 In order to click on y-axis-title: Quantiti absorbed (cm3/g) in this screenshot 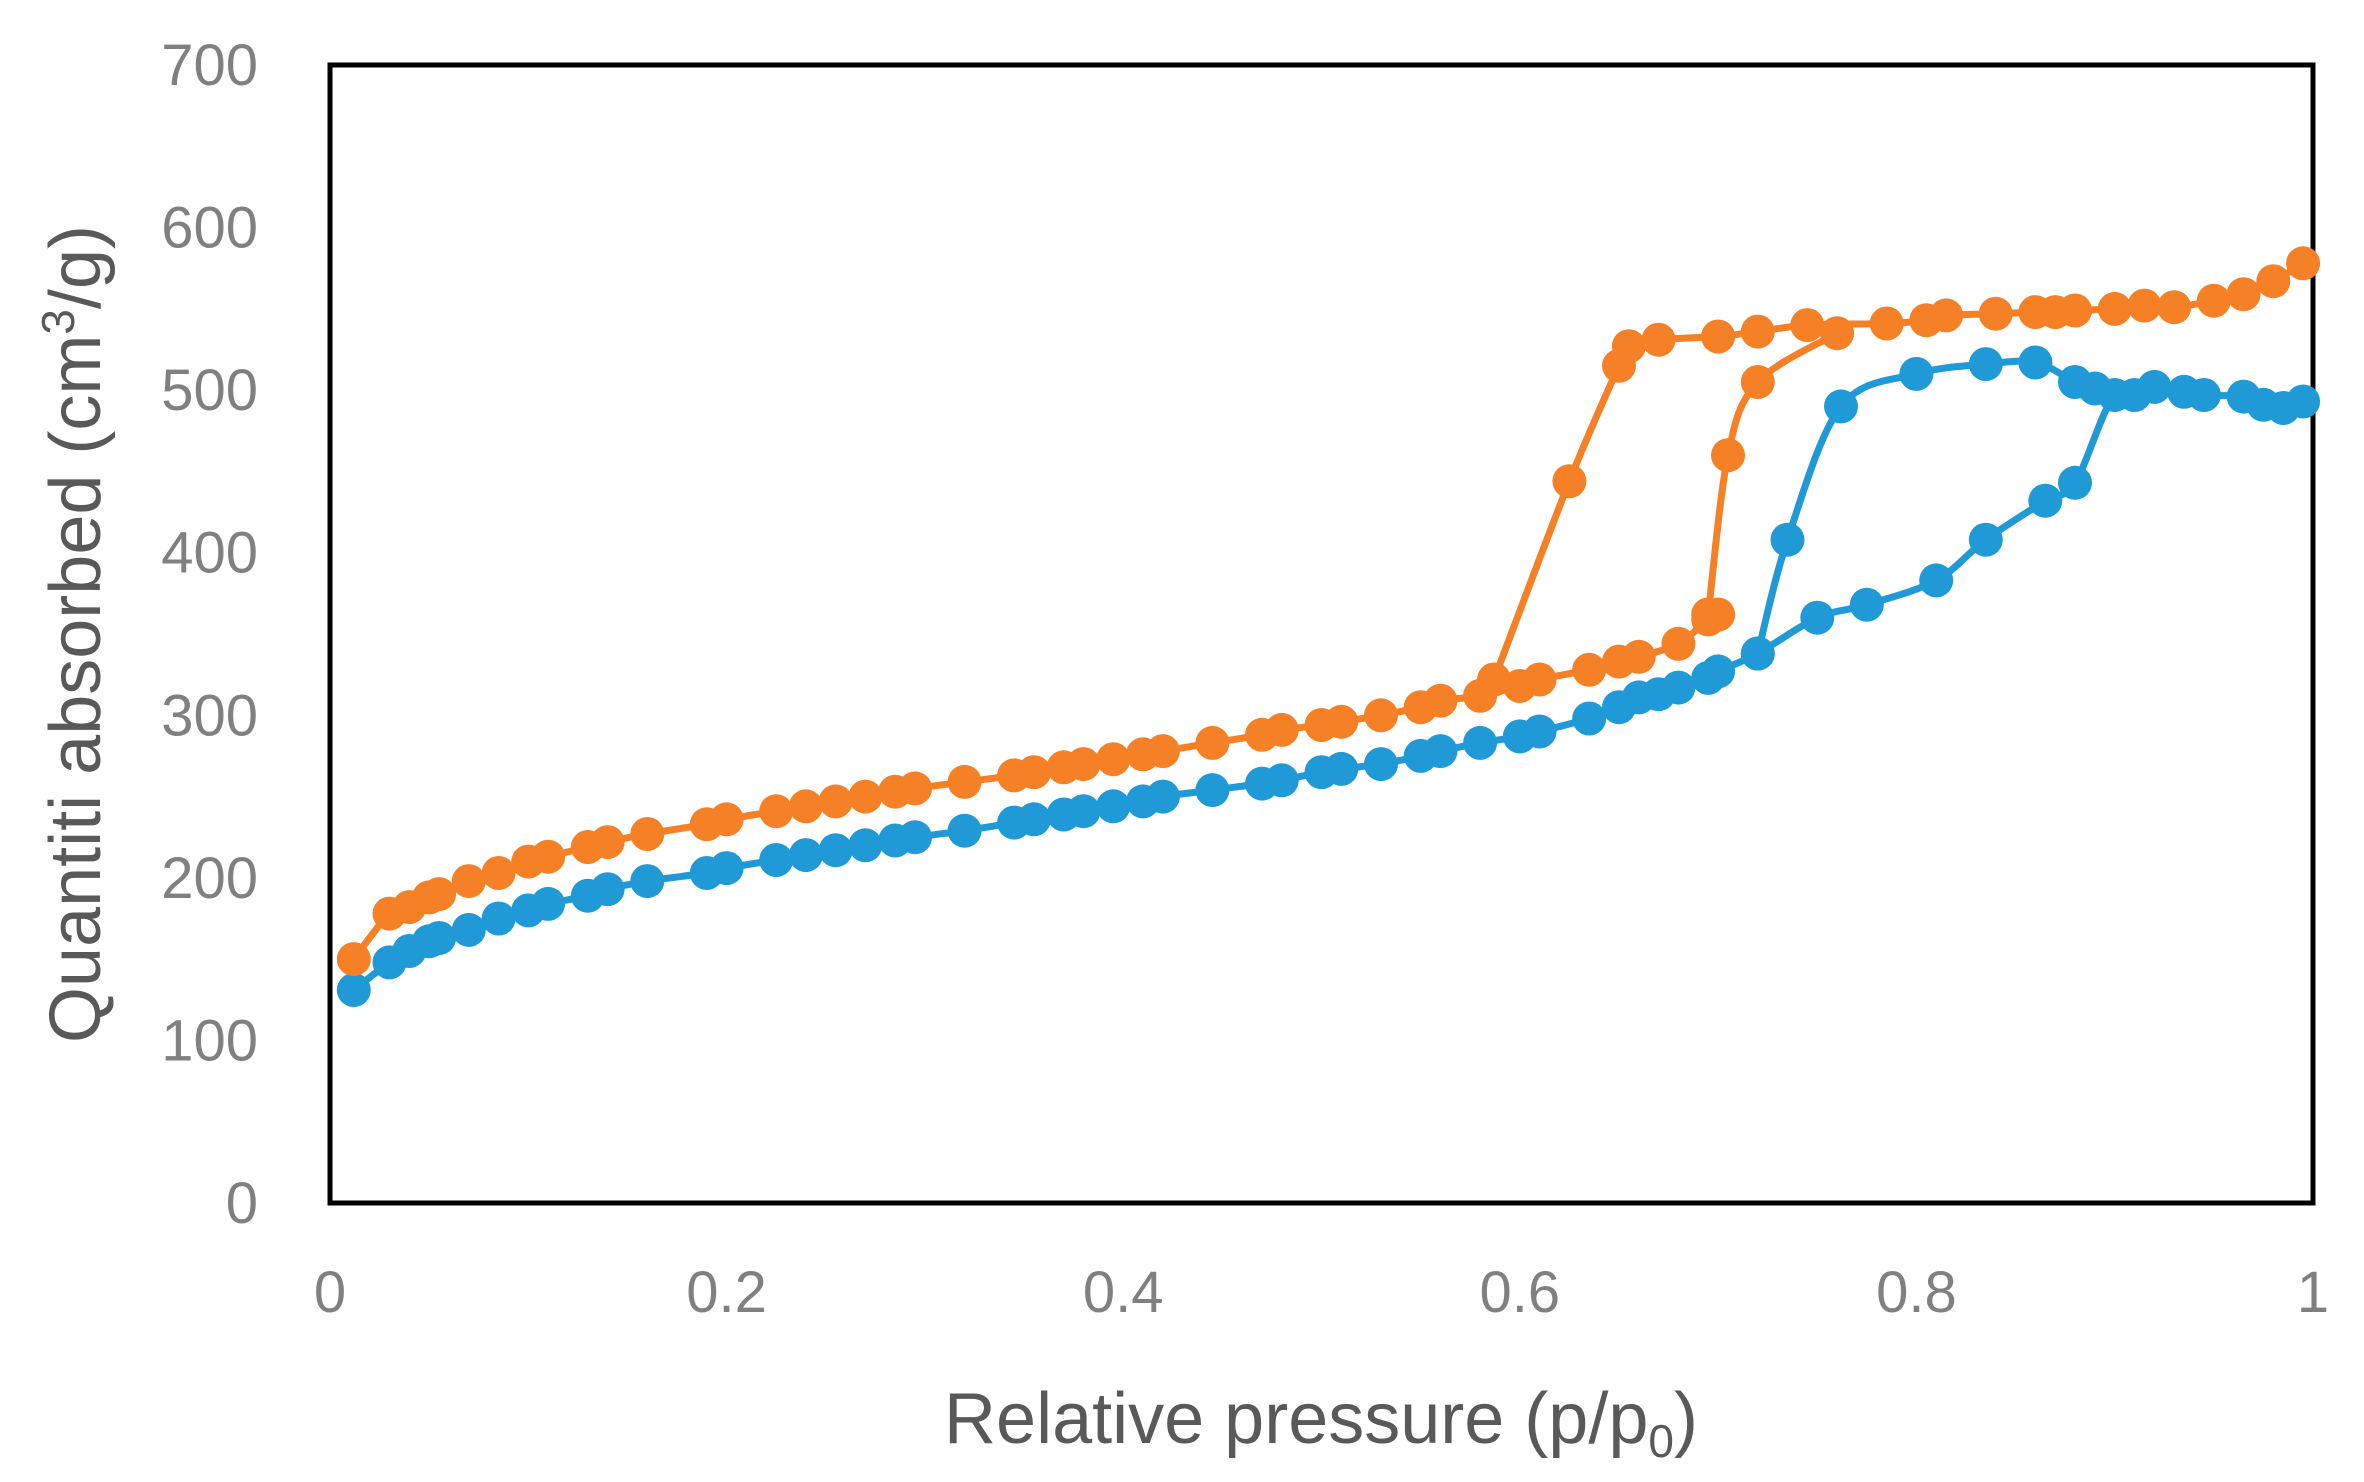, I will do `click(74, 634)`.